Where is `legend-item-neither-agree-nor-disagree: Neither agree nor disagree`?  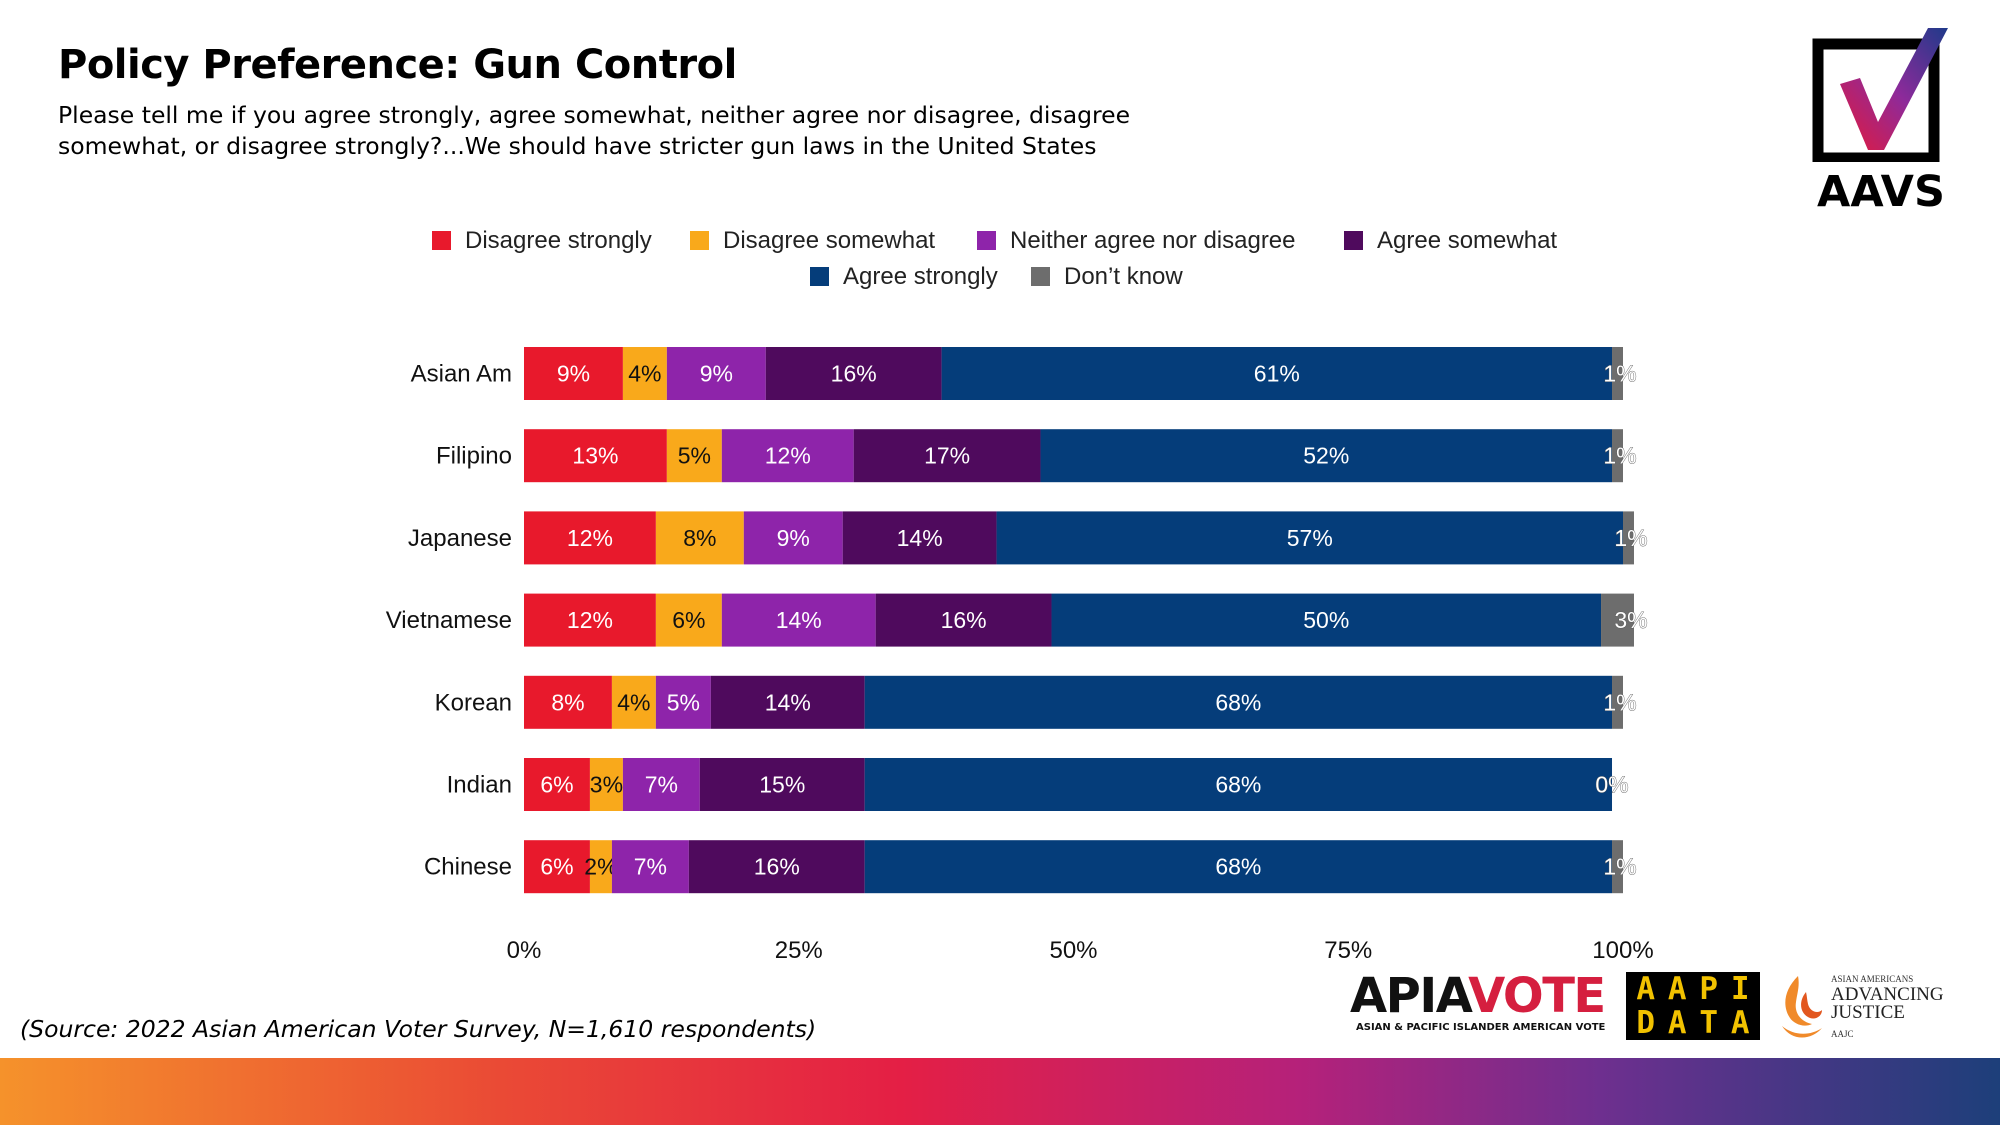 legend-item-neither-agree-nor-disagree: Neither agree nor disagree is located at coordinates (1136, 240).